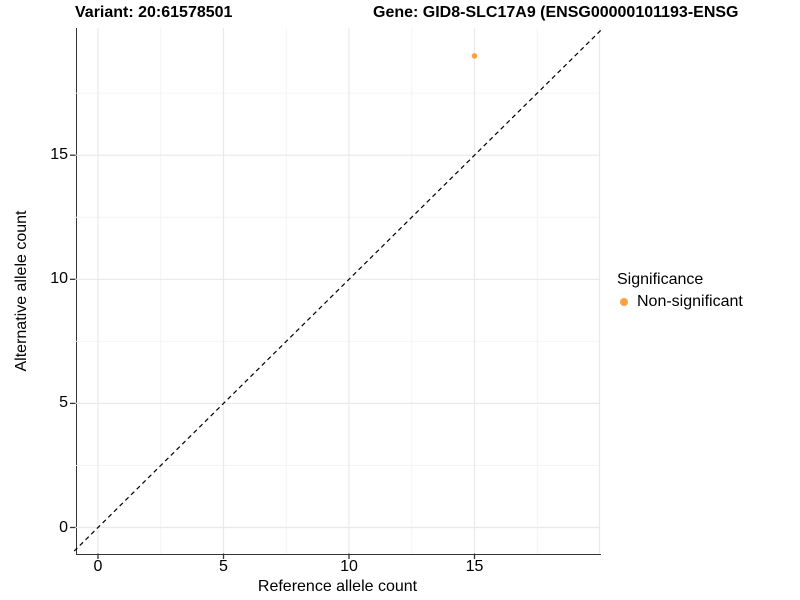 The image size is (800, 600). What do you see at coordinates (337, 586) in the screenshot?
I see `x-axis-title: Reference allele count` at bounding box center [337, 586].